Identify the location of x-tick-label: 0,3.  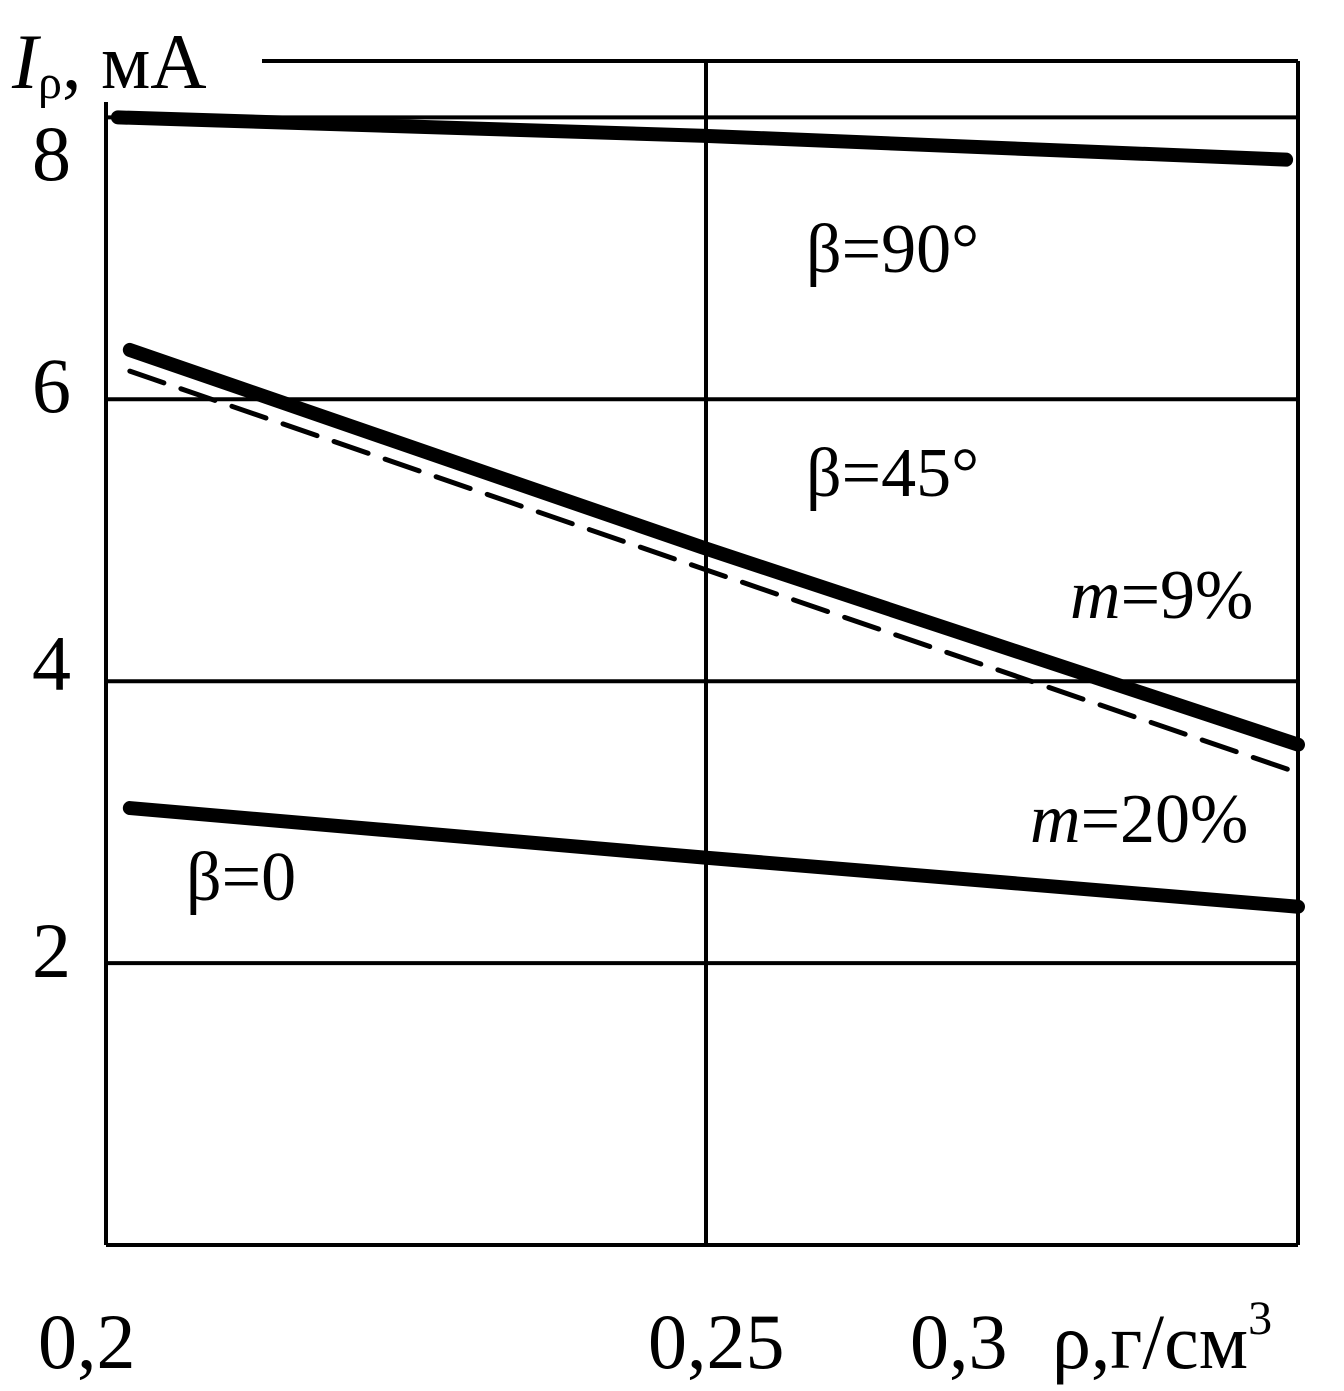
(959, 1341).